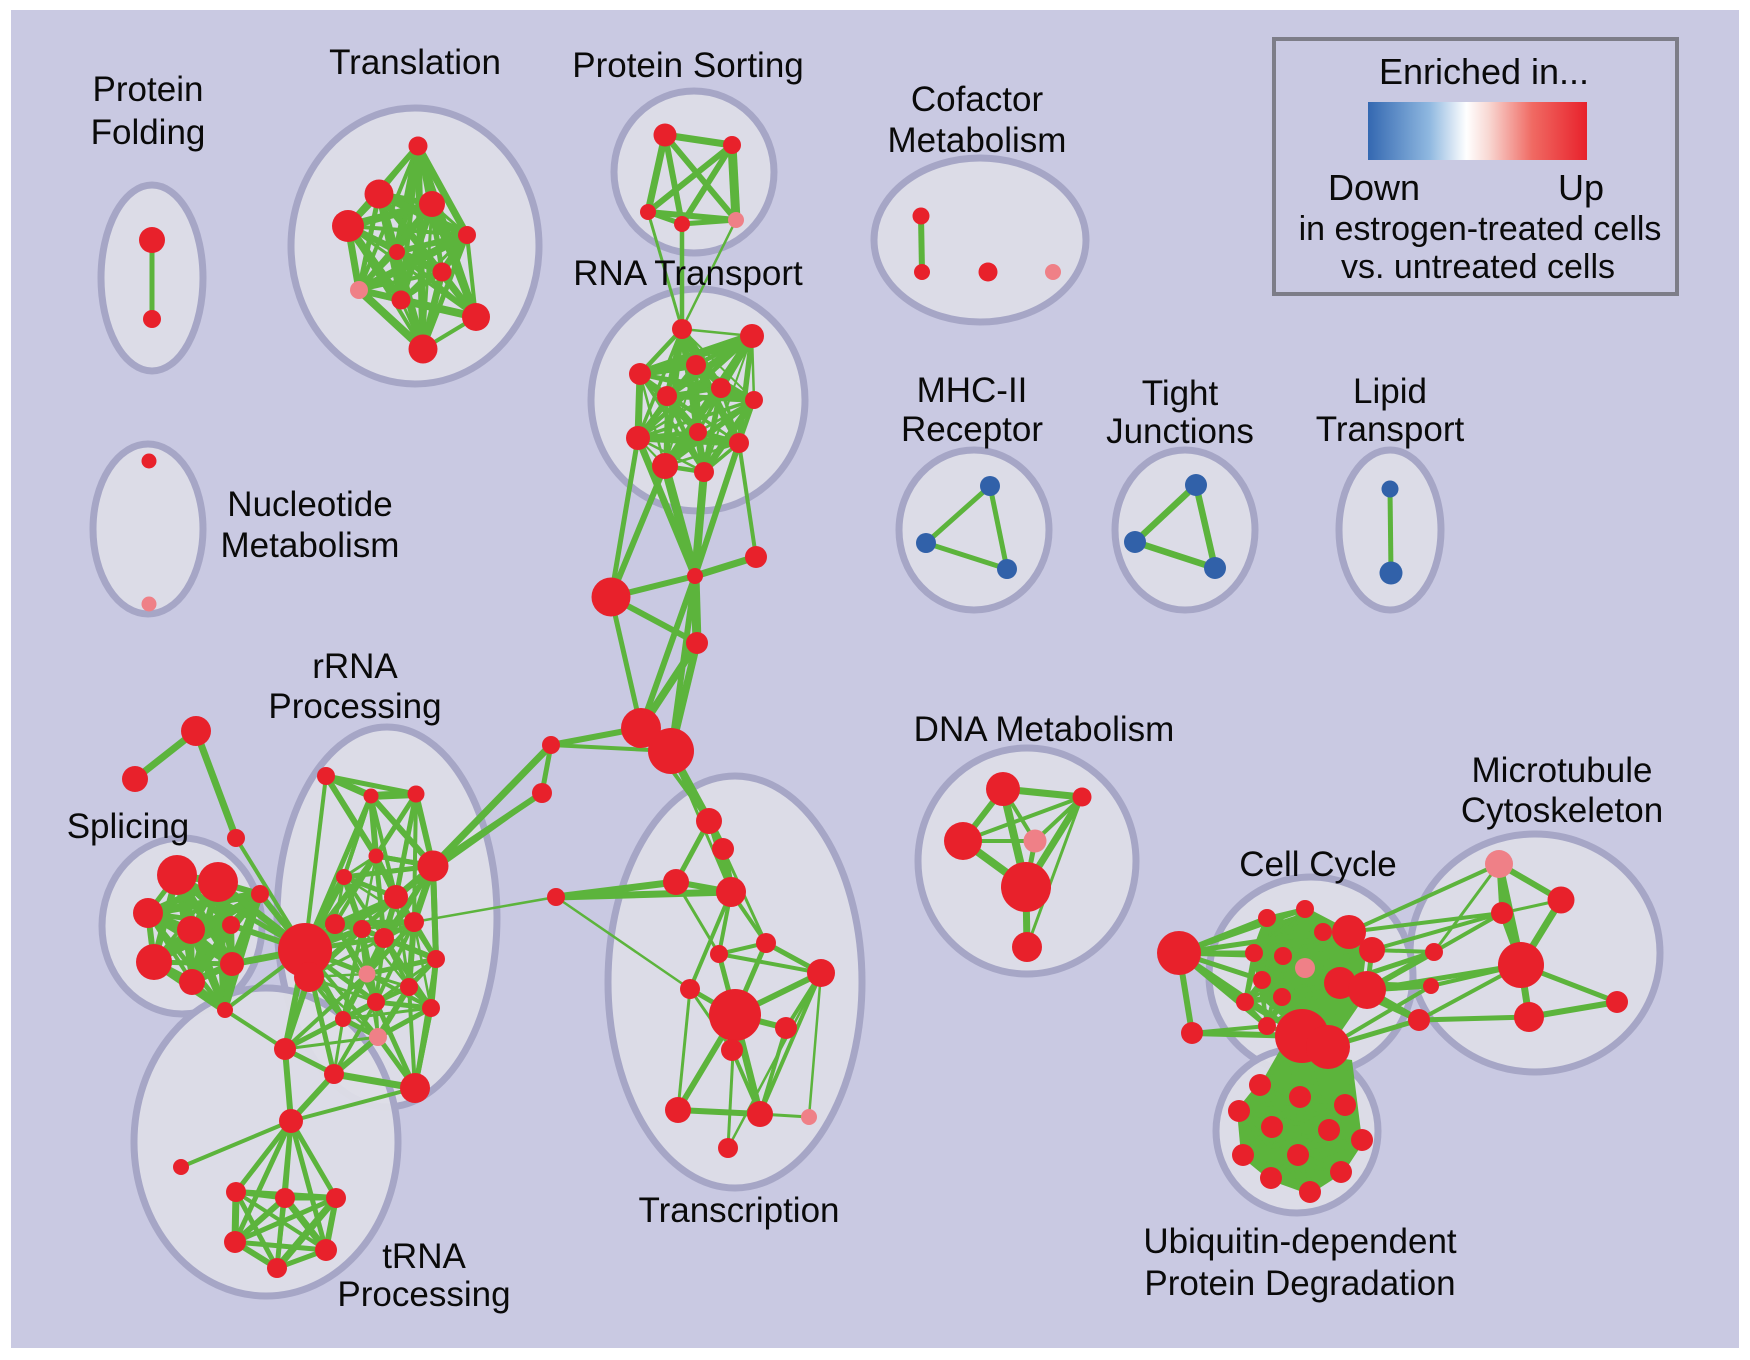 Image resolution: width=1750 pixels, height=1360 pixels. Describe the element at coordinates (1180, 393) in the screenshot. I see `svg-text: Tight` at that location.